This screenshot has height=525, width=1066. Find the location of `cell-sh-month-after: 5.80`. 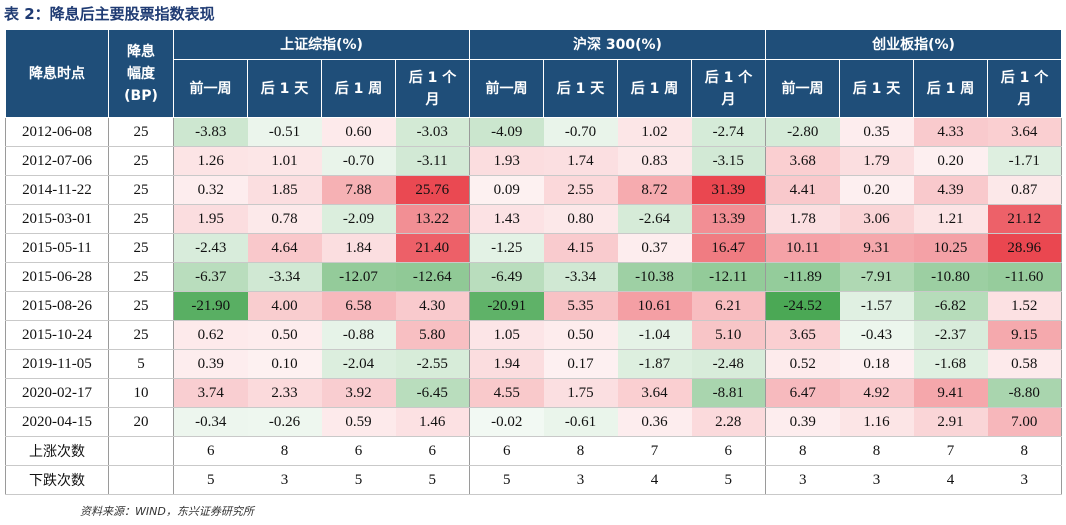

cell-sh-month-after: 5.80 is located at coordinates (432, 335).